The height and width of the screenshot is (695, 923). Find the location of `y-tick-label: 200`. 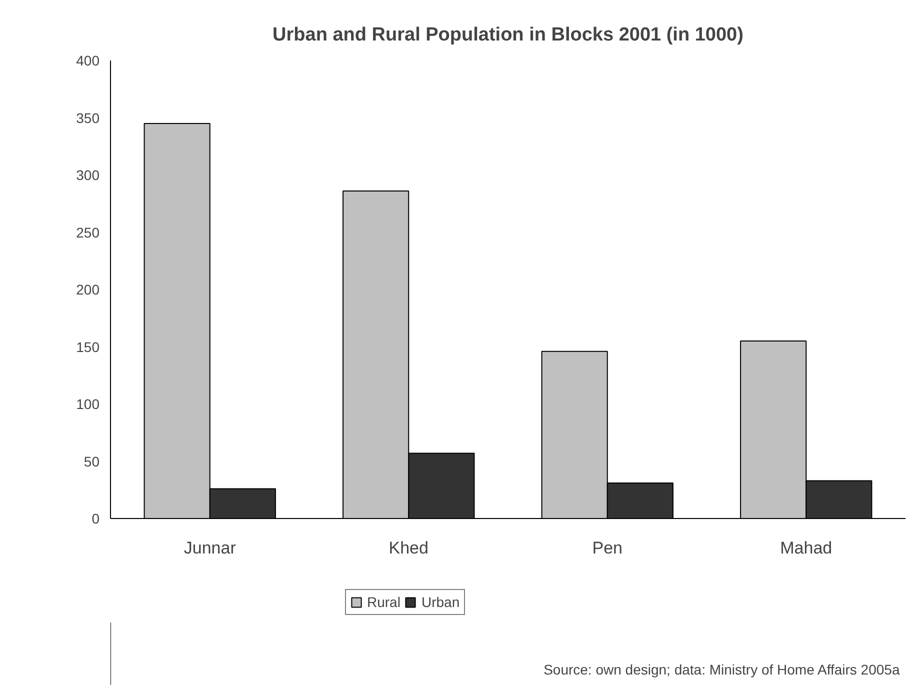

y-tick-label: 200 is located at coordinates (88, 290).